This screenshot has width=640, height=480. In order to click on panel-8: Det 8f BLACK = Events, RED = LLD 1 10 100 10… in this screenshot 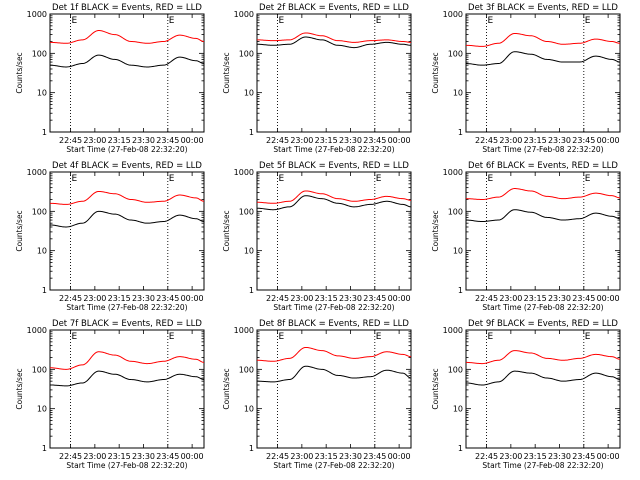, I will do `click(317, 394)`.